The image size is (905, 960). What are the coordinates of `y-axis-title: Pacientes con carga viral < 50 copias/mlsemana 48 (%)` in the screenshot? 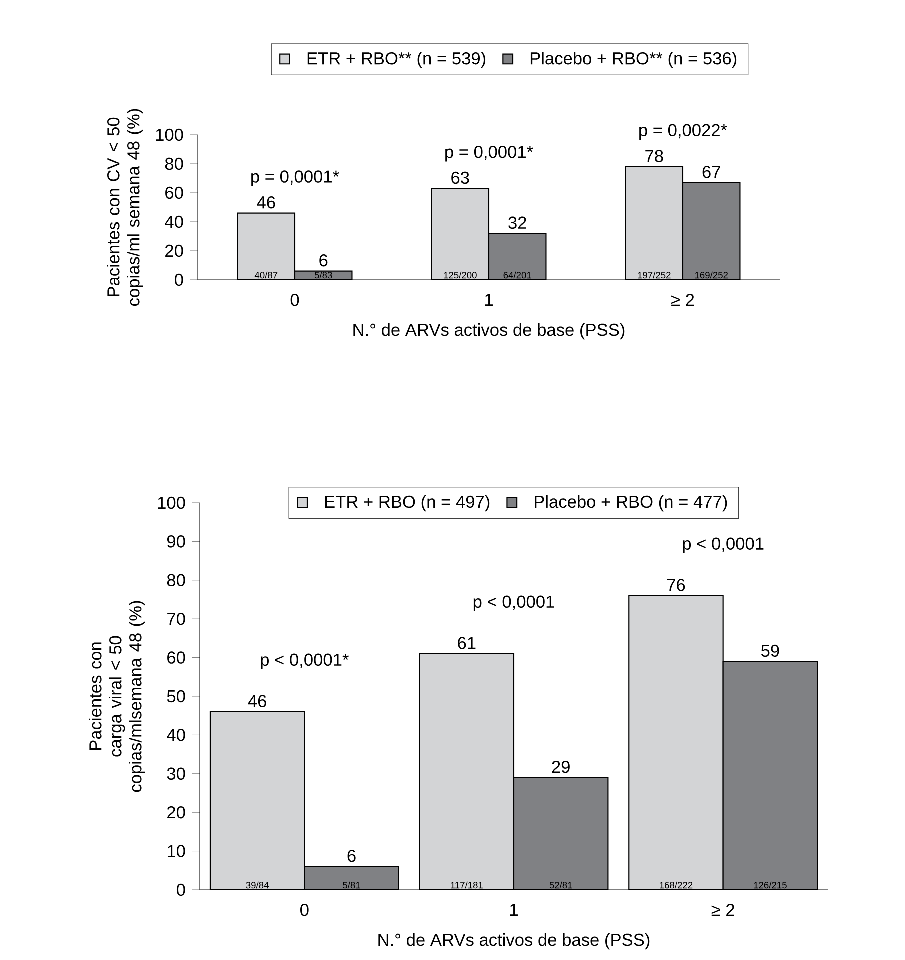 It's located at (117, 696).